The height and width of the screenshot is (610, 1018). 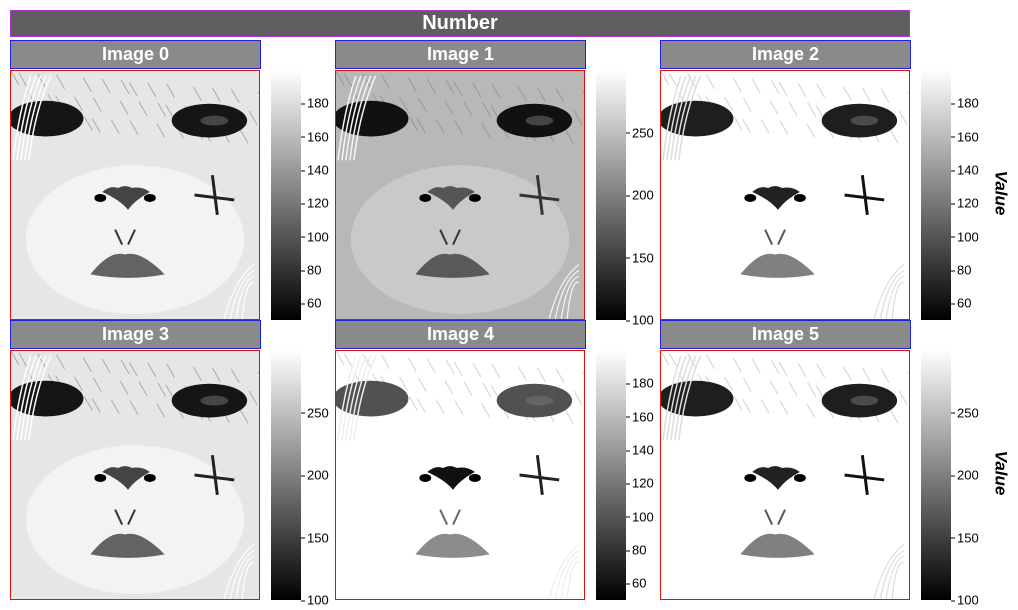 I want to click on colorbar-label-bottom: Value, so click(x=1001, y=473).